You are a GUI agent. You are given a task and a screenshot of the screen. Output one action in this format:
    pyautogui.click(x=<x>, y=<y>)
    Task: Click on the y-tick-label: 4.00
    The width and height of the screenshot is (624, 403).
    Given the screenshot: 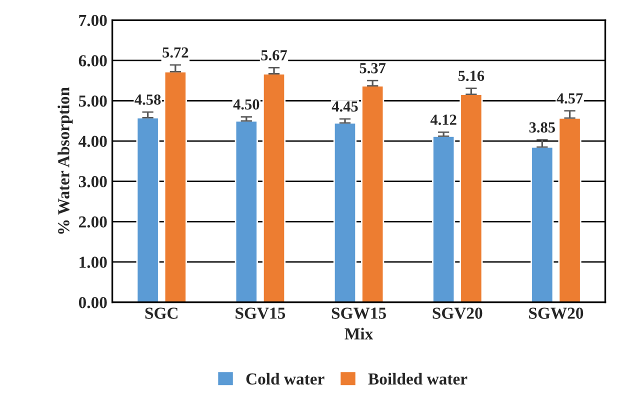 What is the action you would take?
    pyautogui.click(x=92, y=142)
    